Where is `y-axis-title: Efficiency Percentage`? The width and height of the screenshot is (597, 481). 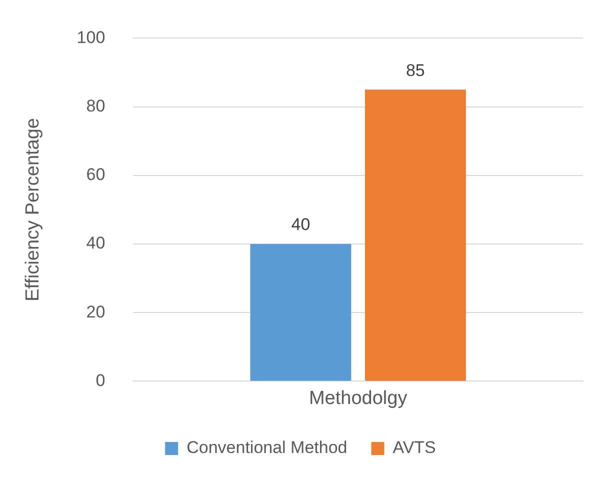 y-axis-title: Efficiency Percentage is located at coordinates (33, 210).